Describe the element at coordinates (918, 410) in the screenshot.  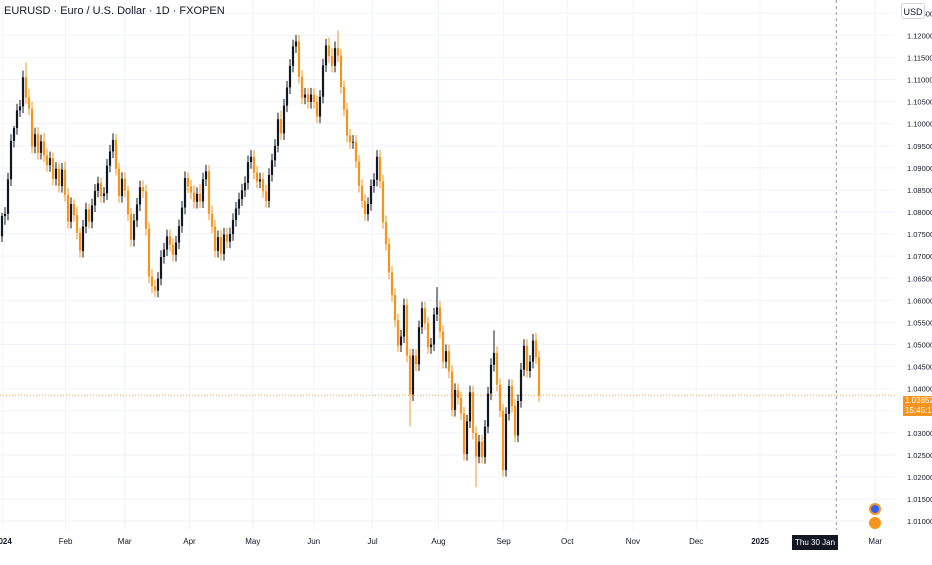
I see `bar-countdown: 15:45:15` at that location.